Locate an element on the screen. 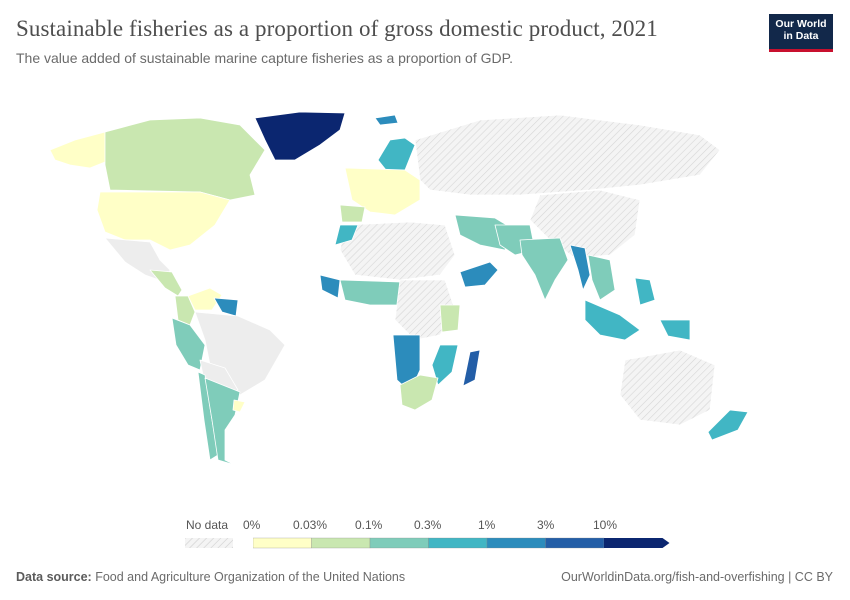 The image size is (850, 600). oman-yemen-region is located at coordinates (479, 274).